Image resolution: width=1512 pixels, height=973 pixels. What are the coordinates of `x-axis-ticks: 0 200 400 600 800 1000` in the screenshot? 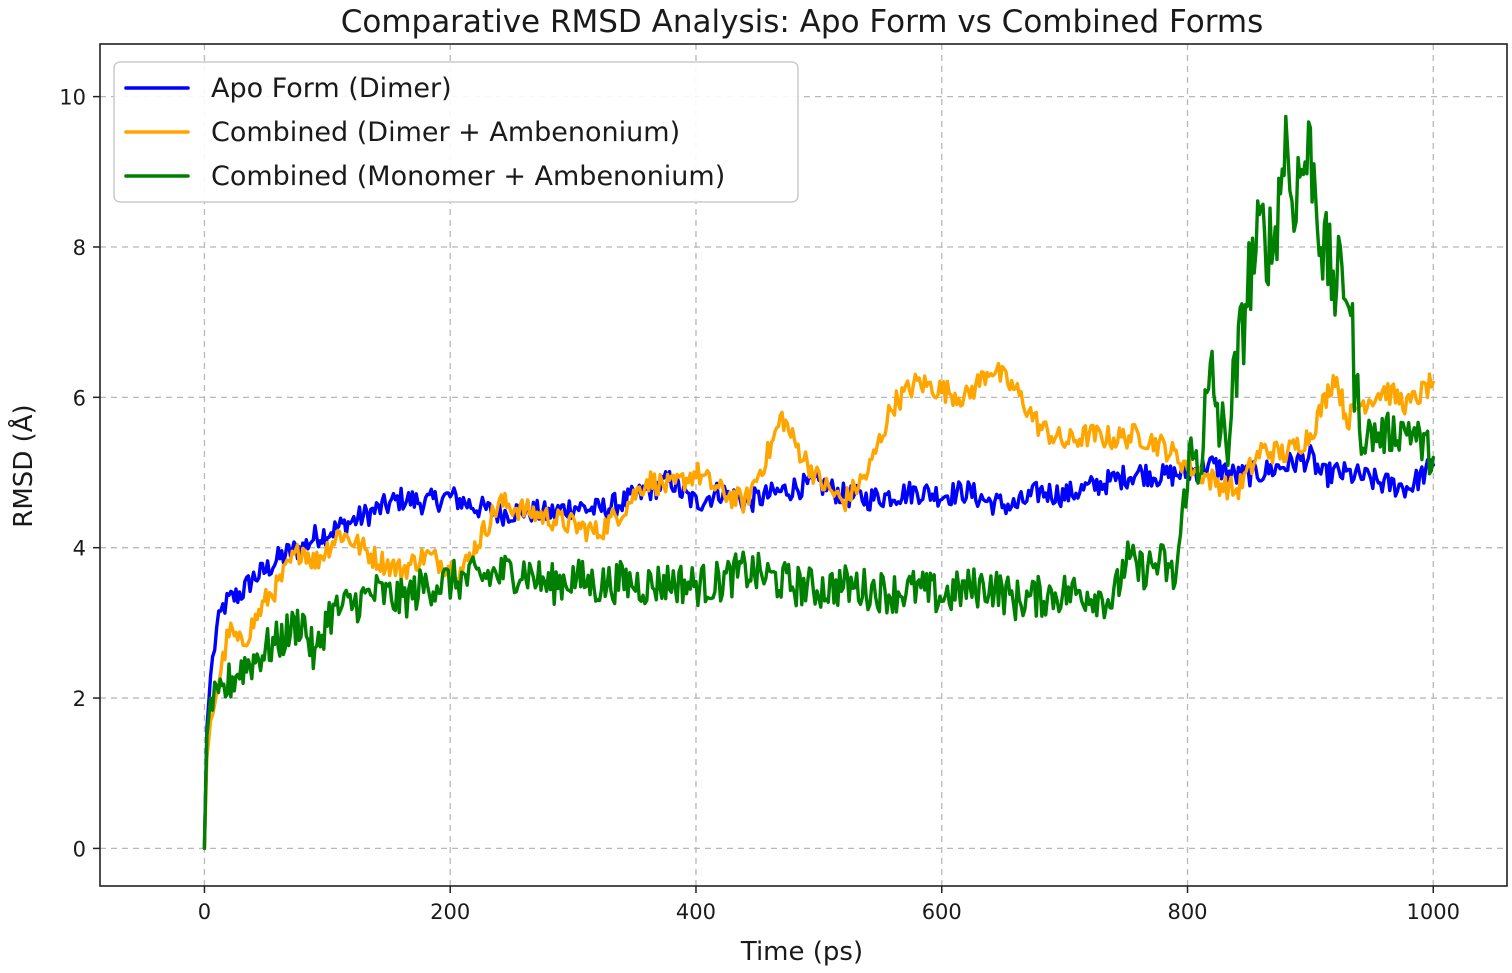 It's located at (829, 905).